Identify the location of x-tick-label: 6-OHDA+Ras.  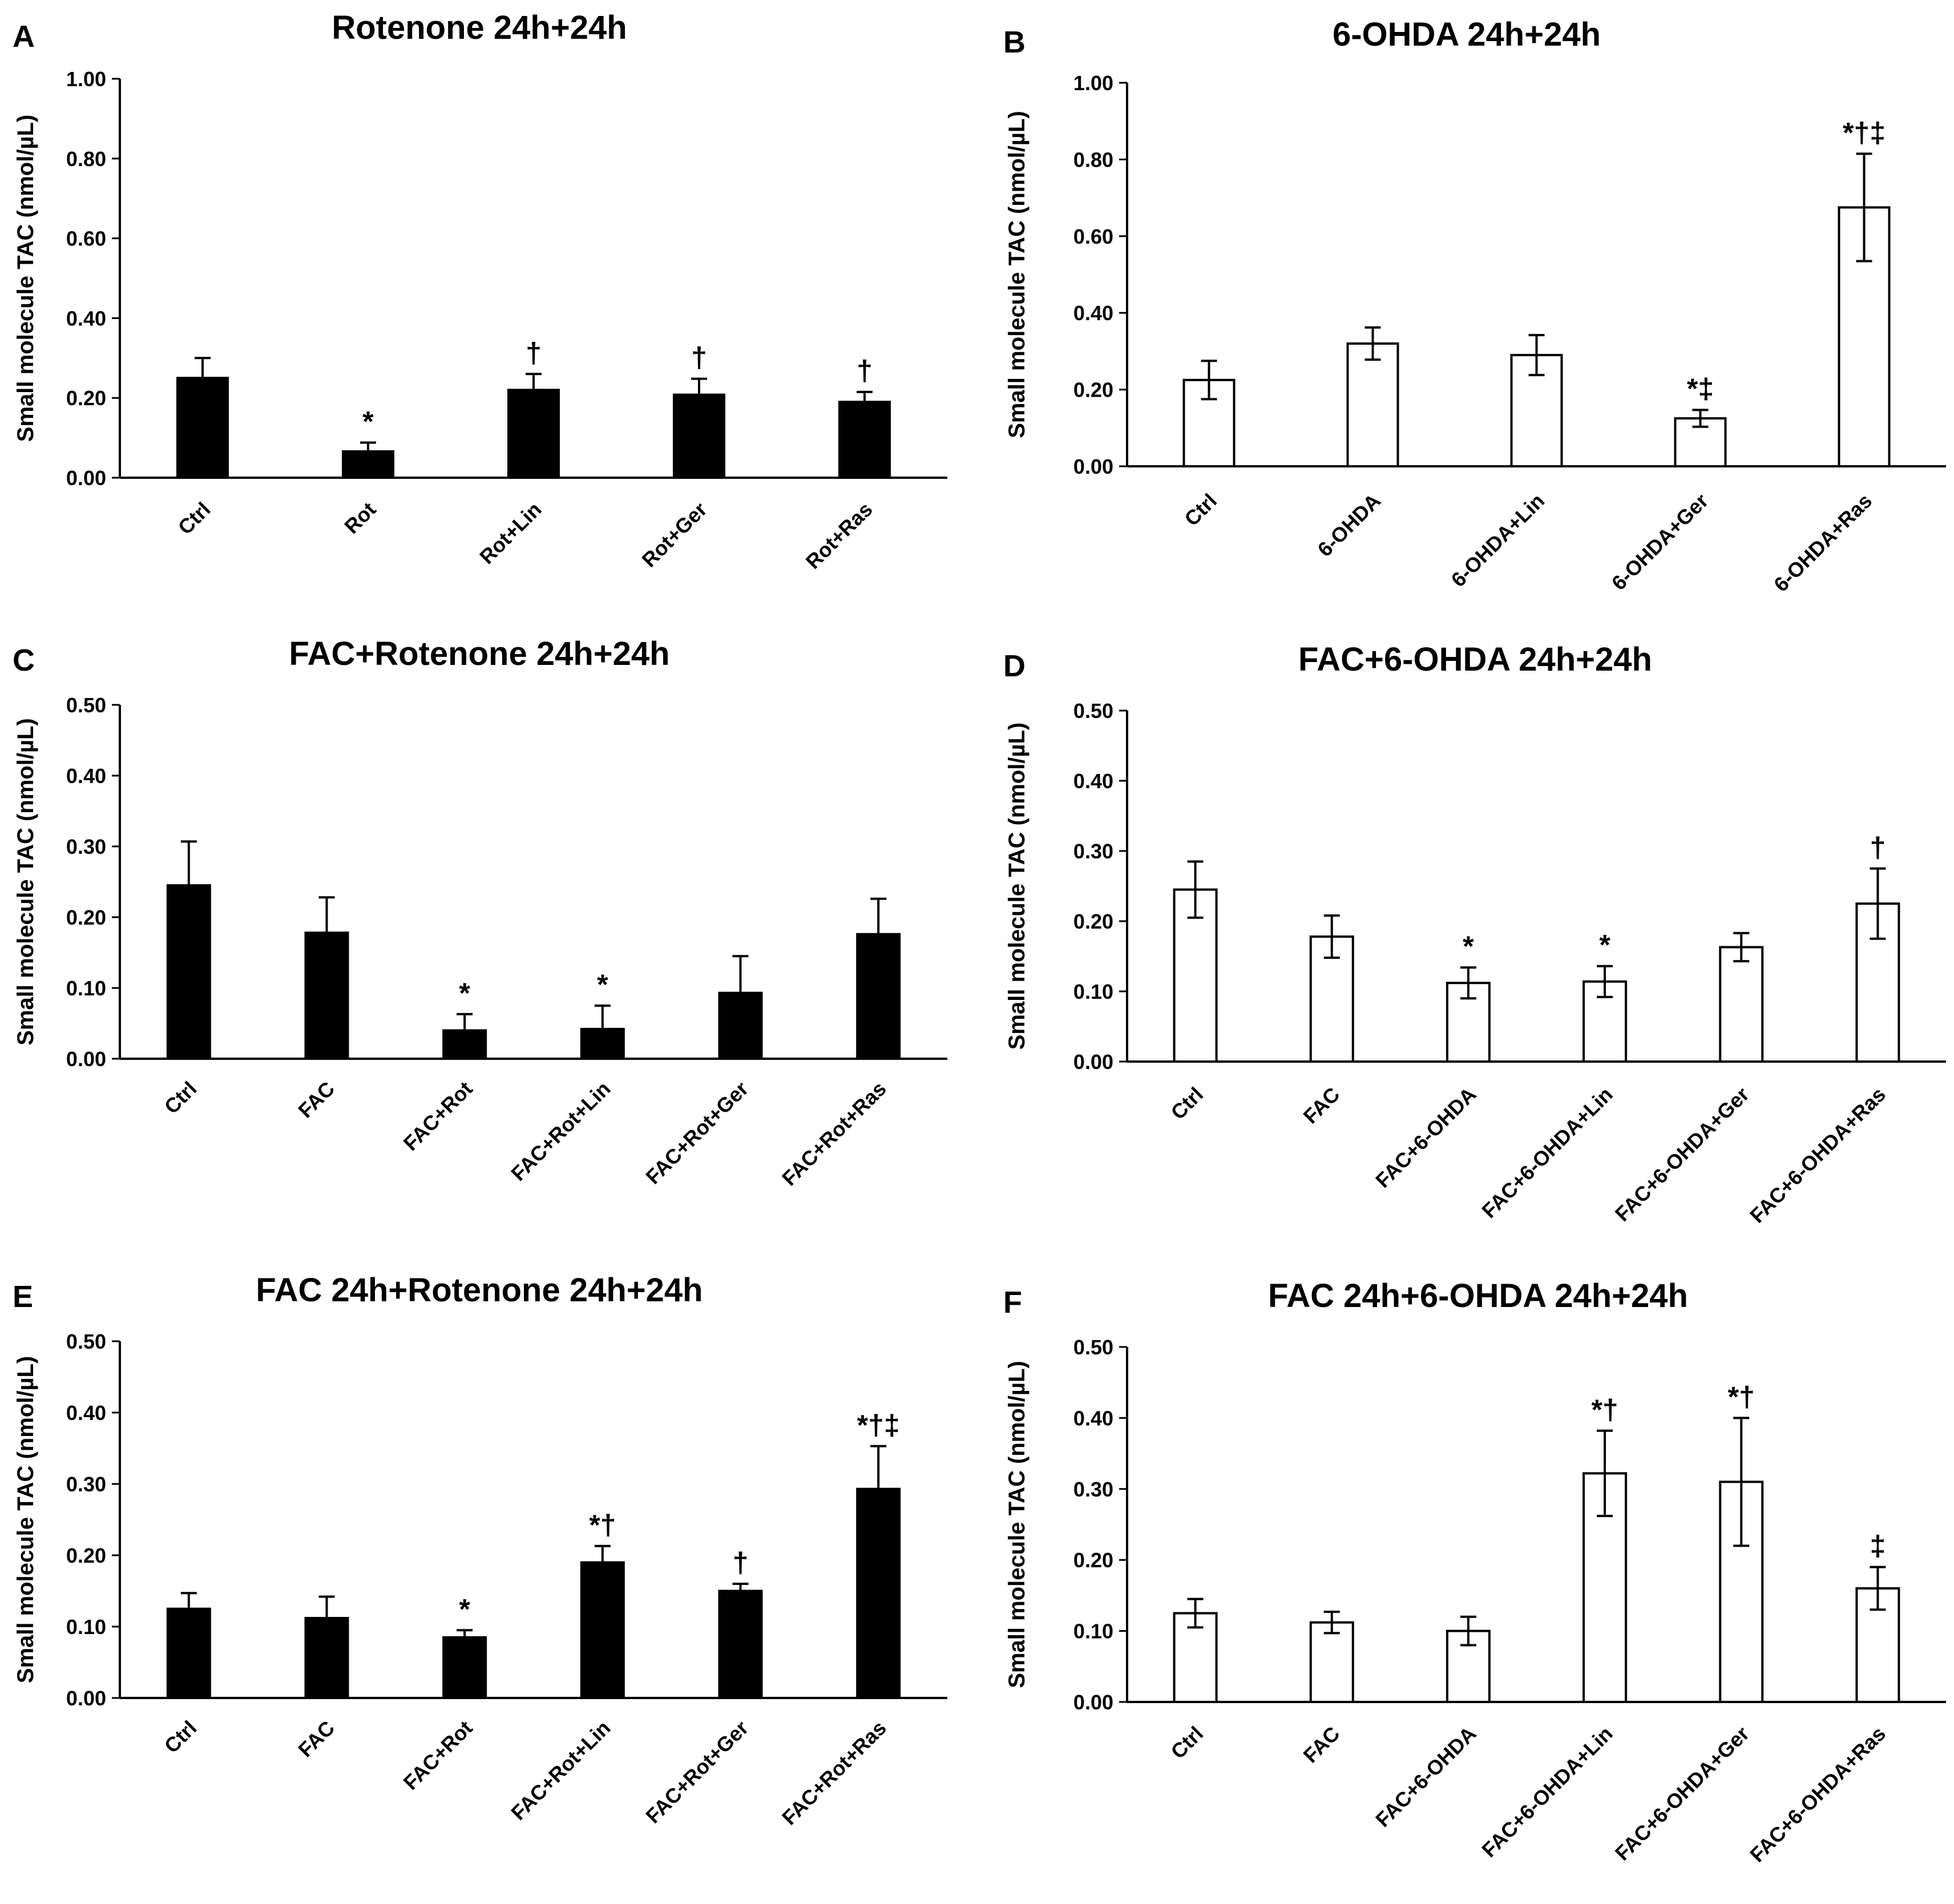
(1822, 542).